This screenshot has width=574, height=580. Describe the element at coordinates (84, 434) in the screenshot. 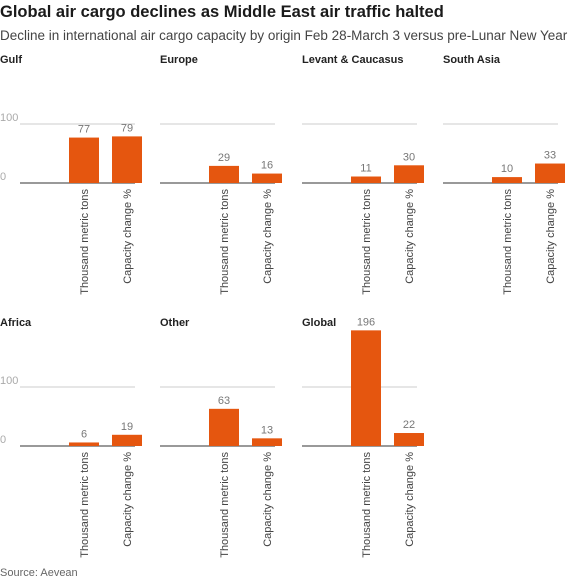

I see `value-label: 6` at that location.